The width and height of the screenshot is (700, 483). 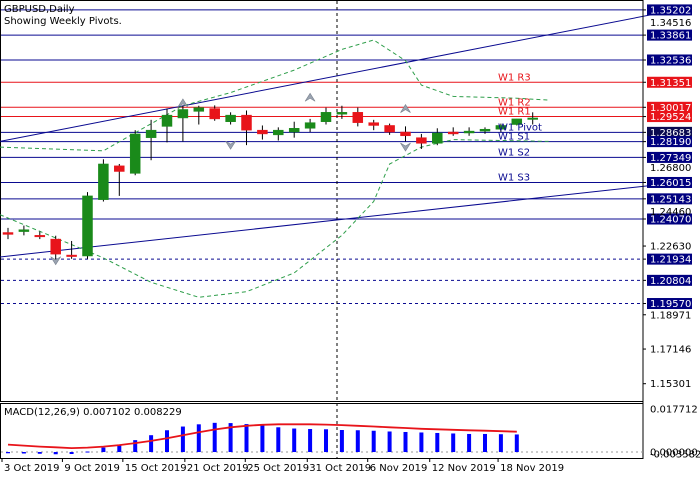 I want to click on y-tick-label: 1.26015, so click(x=670, y=183).